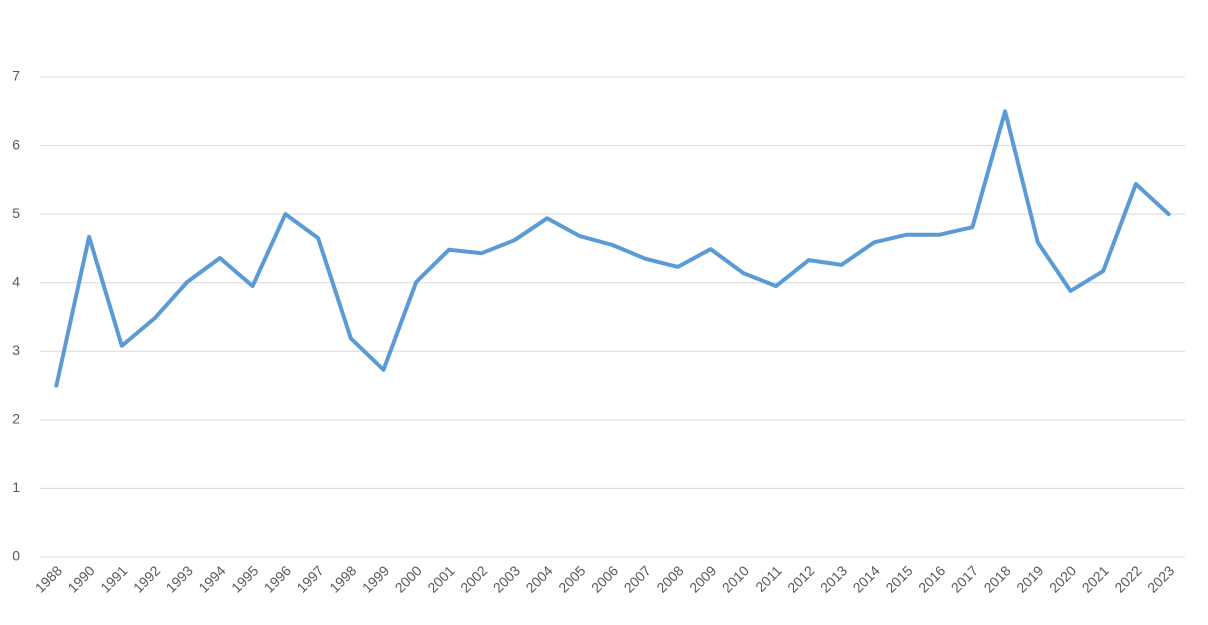 Image resolution: width=1208 pixels, height=625 pixels. What do you see at coordinates (538, 578) in the screenshot?
I see `x-tick-label: 2004` at bounding box center [538, 578].